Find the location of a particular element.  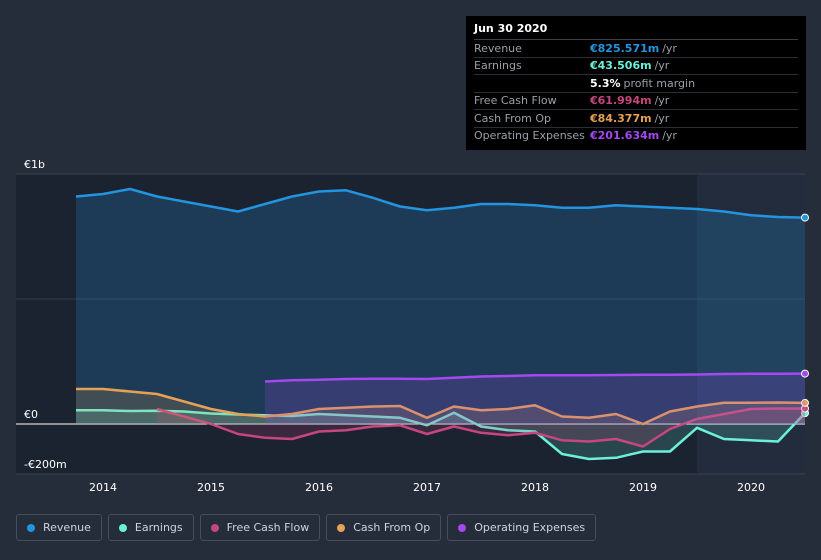

x-tick-label: 2019 is located at coordinates (643, 487).